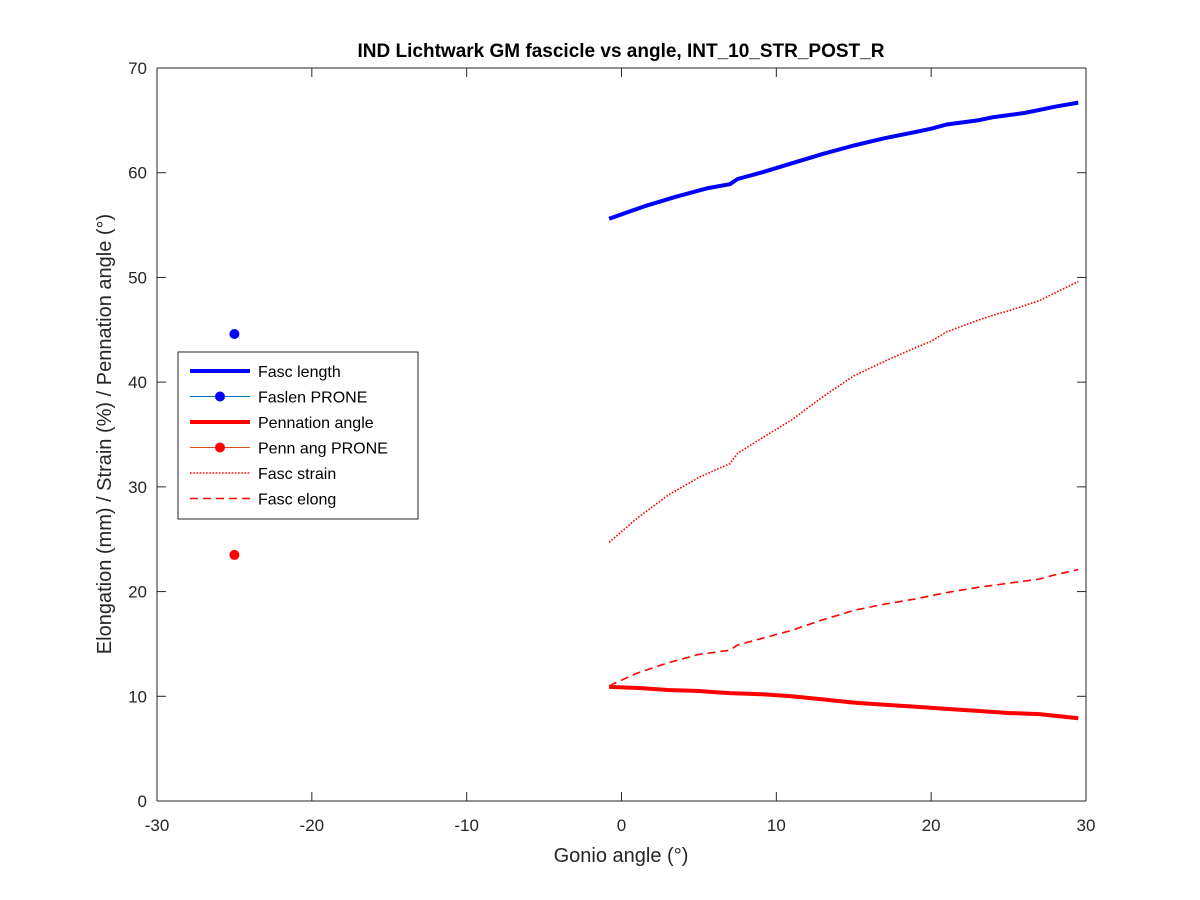 Image resolution: width=1200 pixels, height=900 pixels. What do you see at coordinates (621, 856) in the screenshot?
I see `x-axis-label: Gonio angle (°)` at bounding box center [621, 856].